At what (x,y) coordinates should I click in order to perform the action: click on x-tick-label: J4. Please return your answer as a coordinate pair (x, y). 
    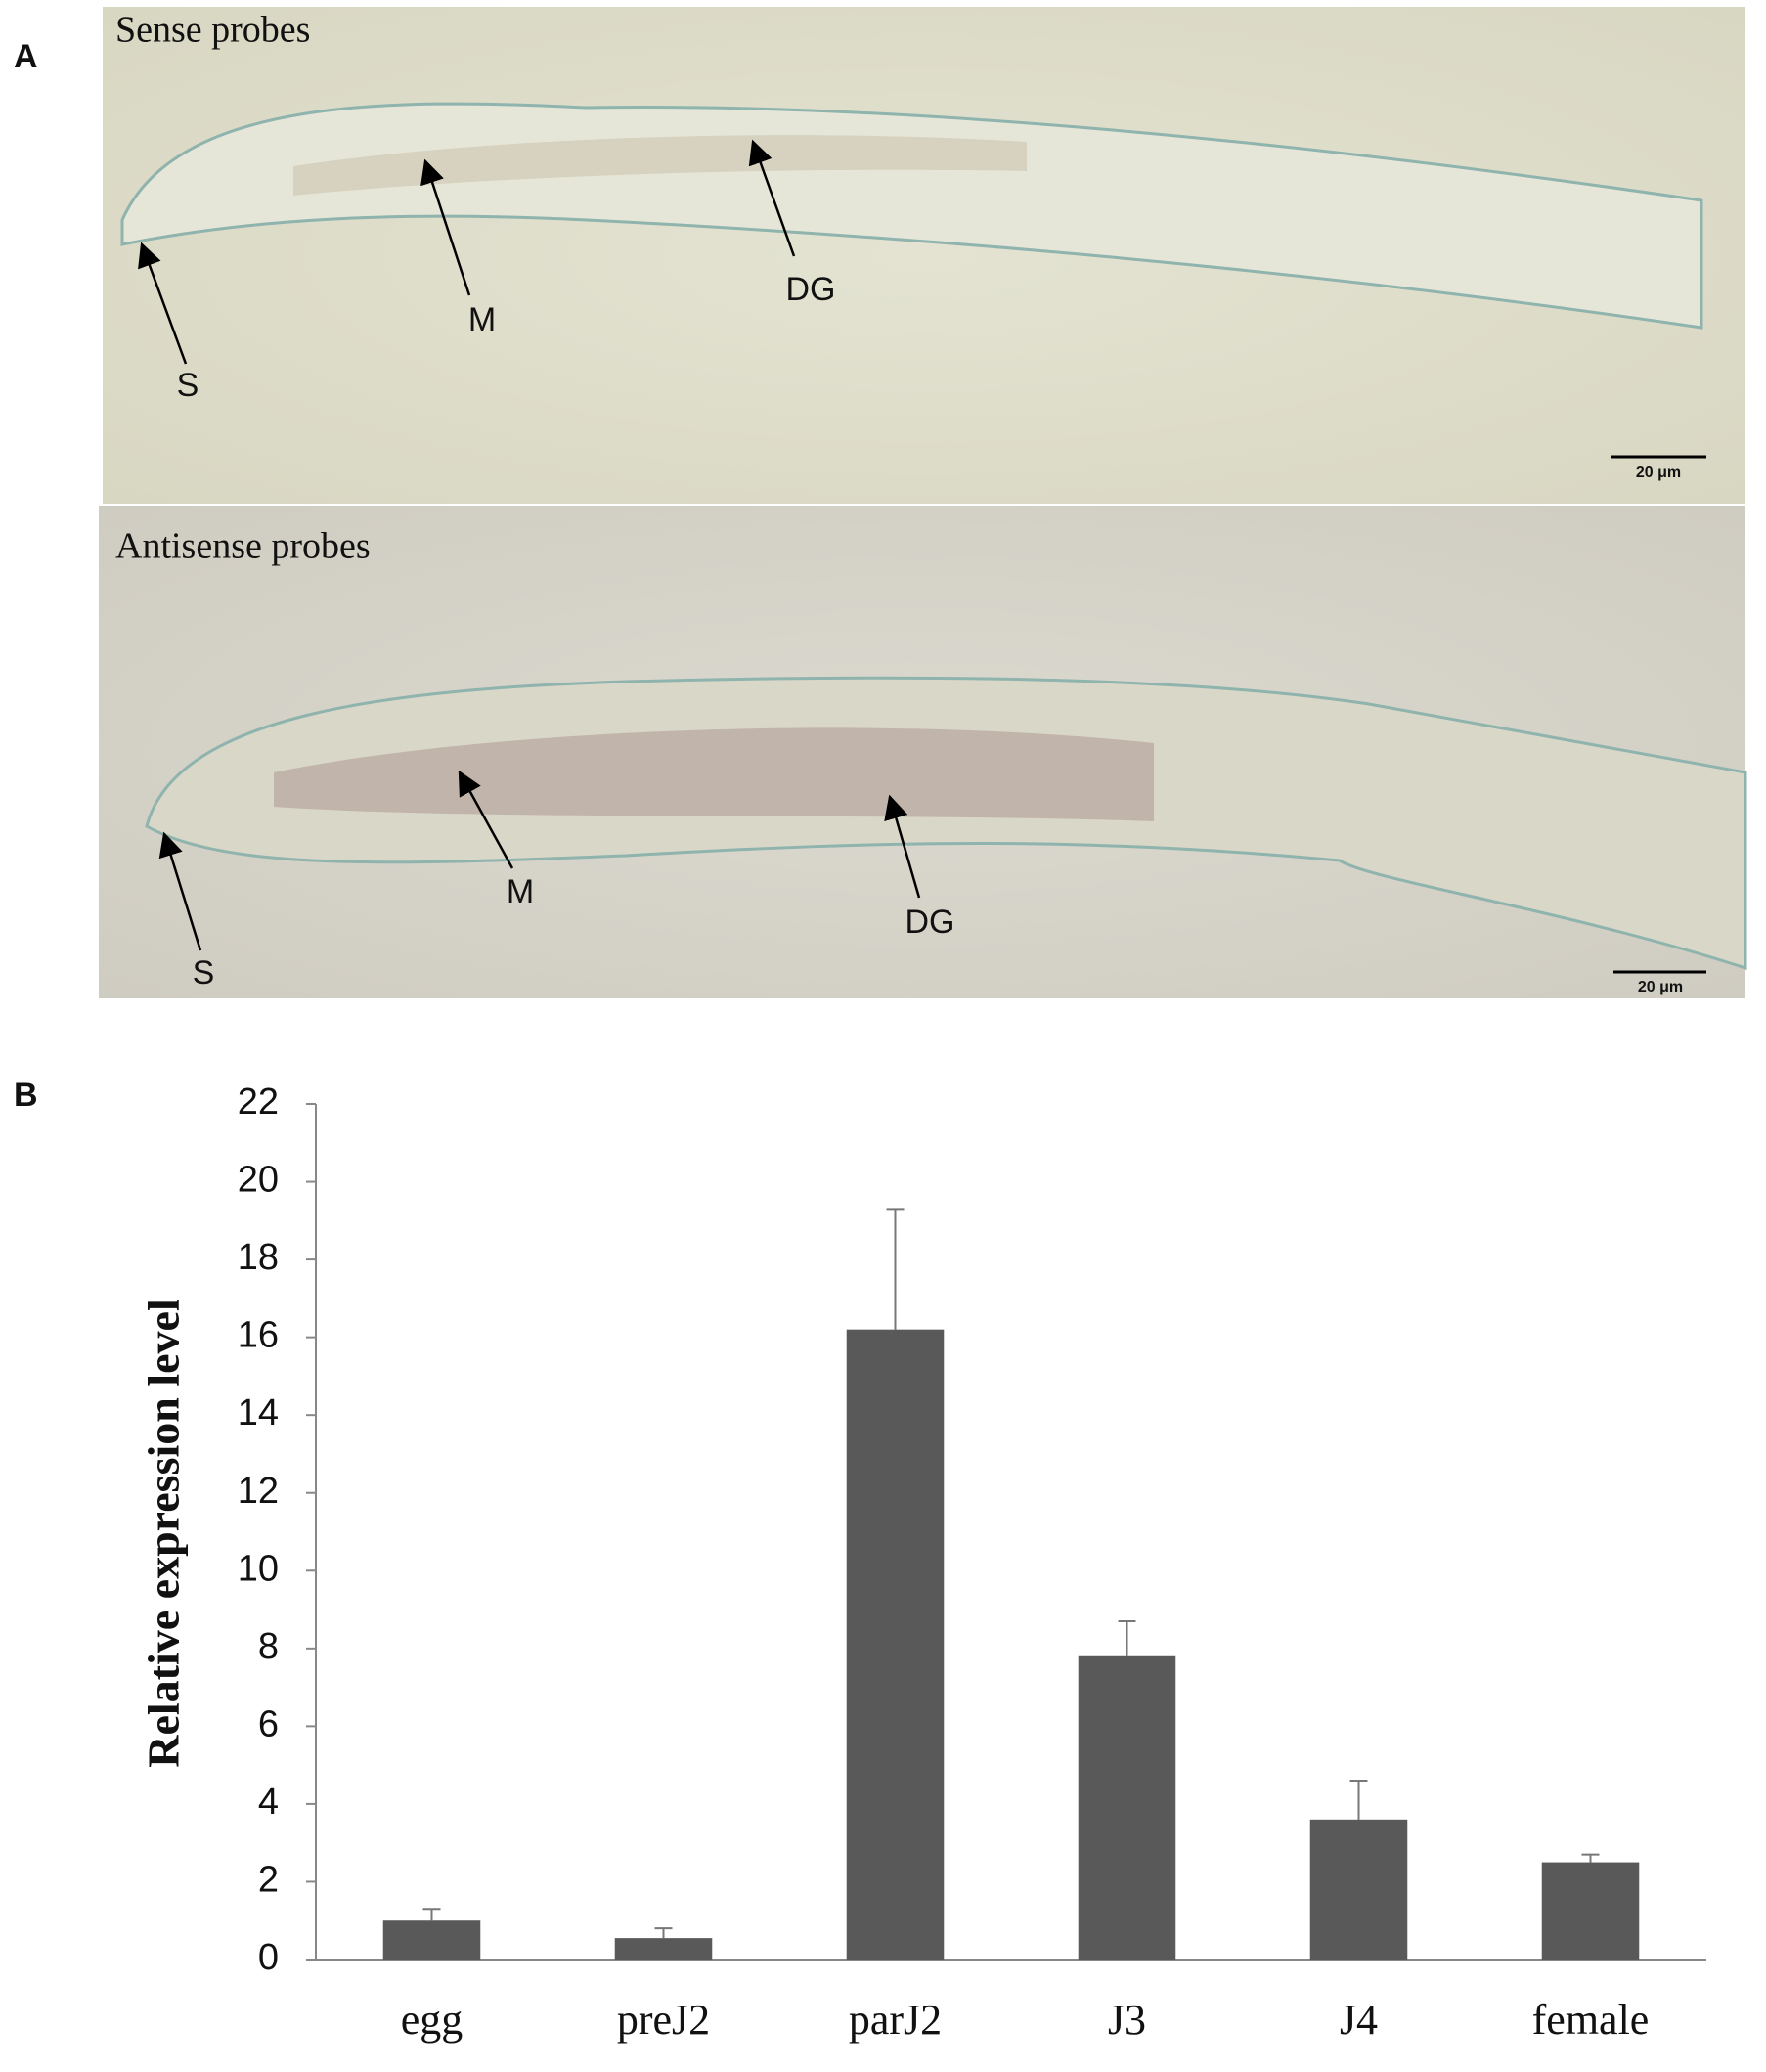
    Looking at the image, I should click on (1359, 2020).